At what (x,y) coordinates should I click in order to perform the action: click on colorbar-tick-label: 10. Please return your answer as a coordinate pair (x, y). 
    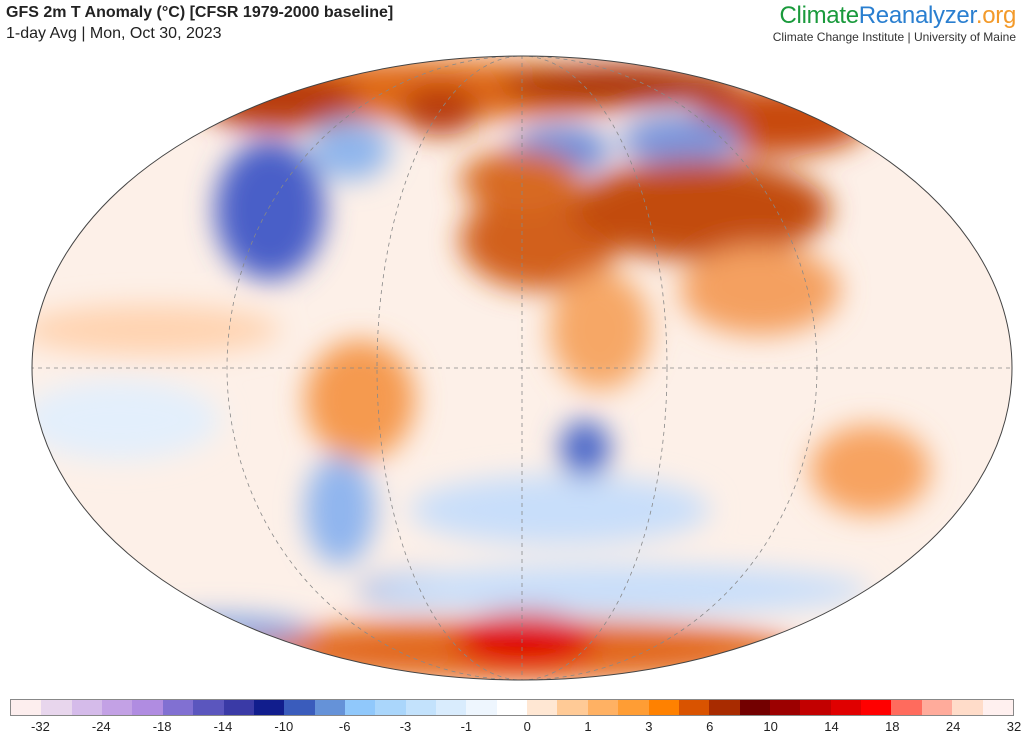
    Looking at the image, I should click on (770, 726).